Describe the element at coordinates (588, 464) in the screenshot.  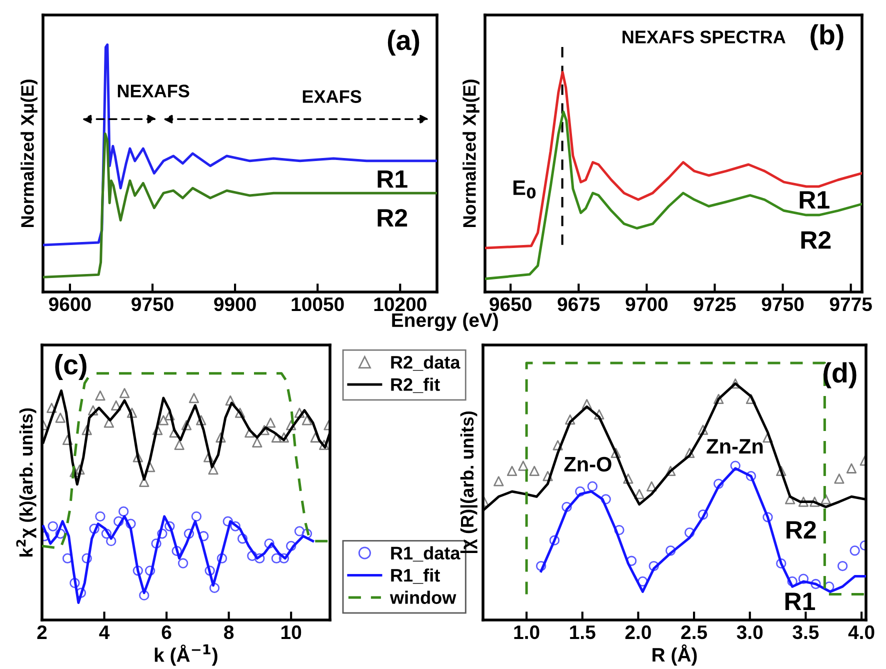
I see `annotation: Zn-O` at that location.